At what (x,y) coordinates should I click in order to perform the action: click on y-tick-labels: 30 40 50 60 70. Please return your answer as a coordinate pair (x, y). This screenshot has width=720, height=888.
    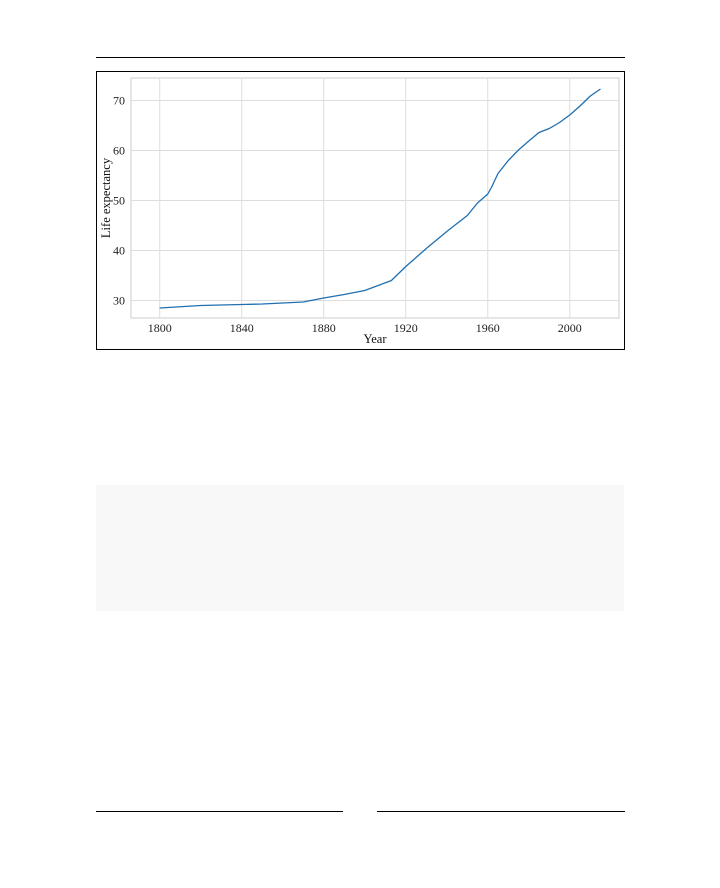
    Looking at the image, I should click on (119, 201).